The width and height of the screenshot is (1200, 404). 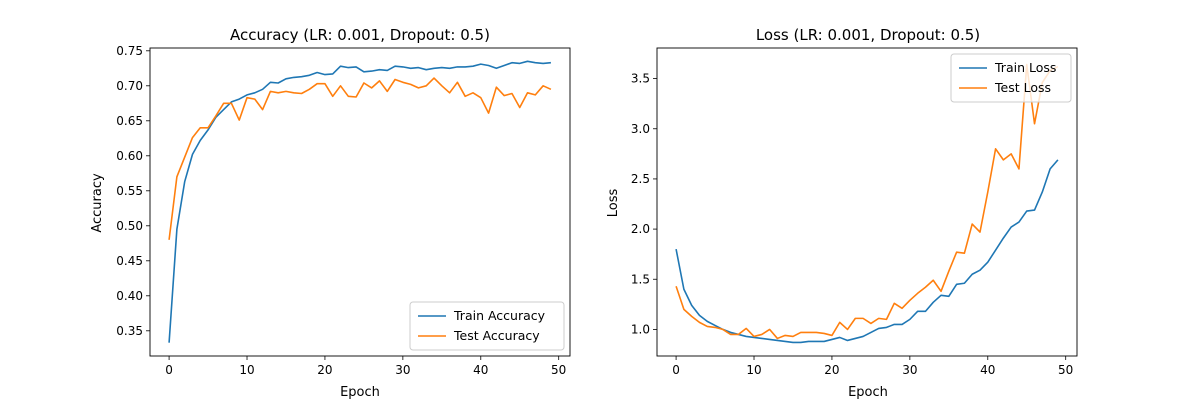 I want to click on accuracy-legend: Train Accuracy Test Accuracy, so click(x=487, y=326).